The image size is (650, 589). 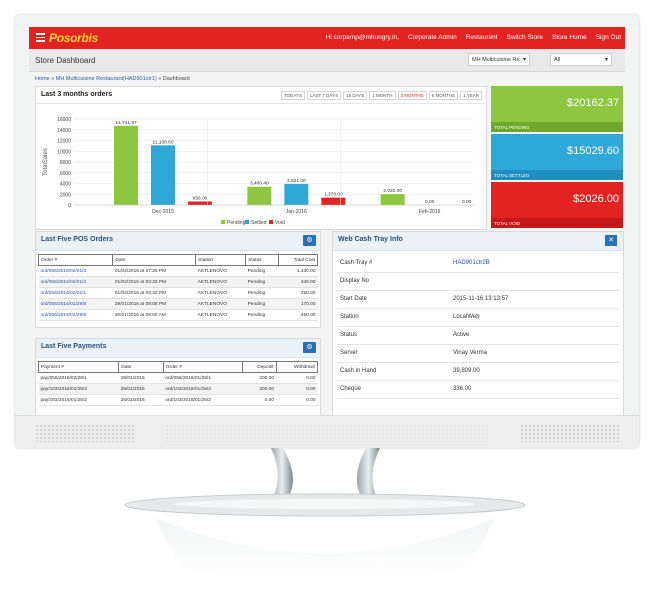 I want to click on bar-data-label: 0.00, so click(x=467, y=202).